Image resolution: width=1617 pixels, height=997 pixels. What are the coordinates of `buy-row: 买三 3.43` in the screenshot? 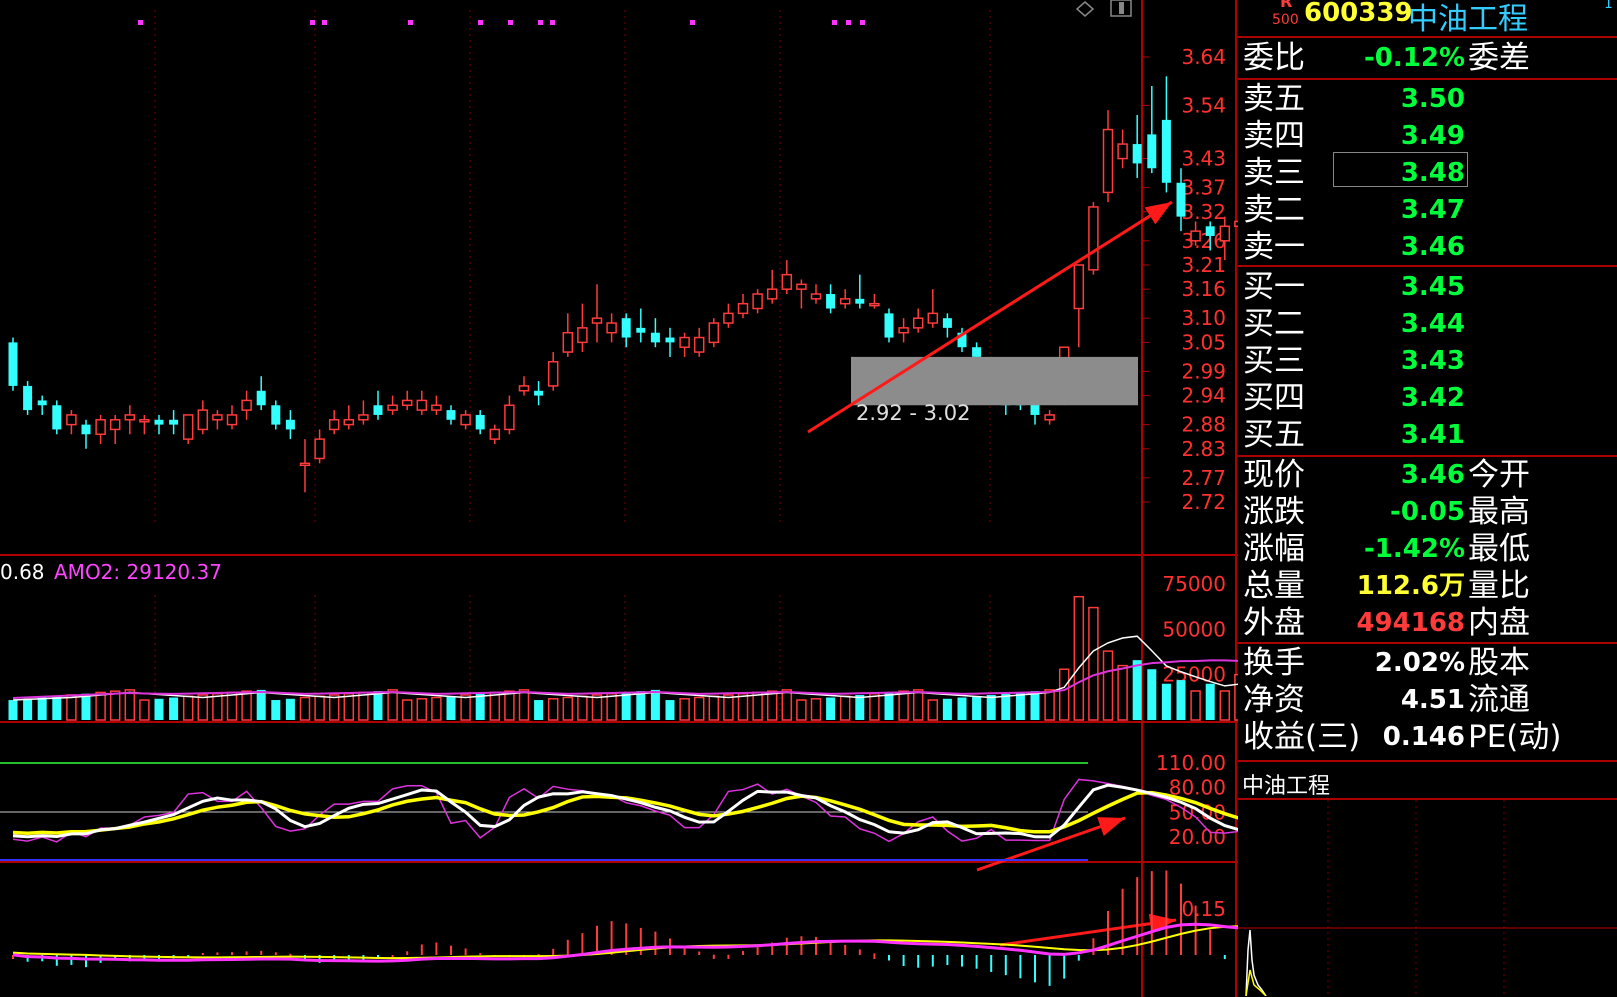 It's located at (1427, 361).